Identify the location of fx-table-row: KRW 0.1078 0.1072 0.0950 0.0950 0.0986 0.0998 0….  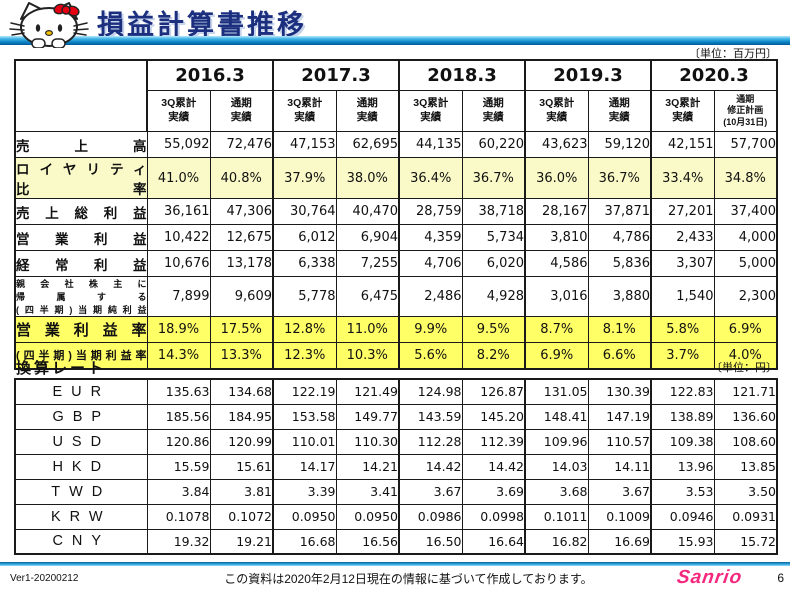
(396, 516).